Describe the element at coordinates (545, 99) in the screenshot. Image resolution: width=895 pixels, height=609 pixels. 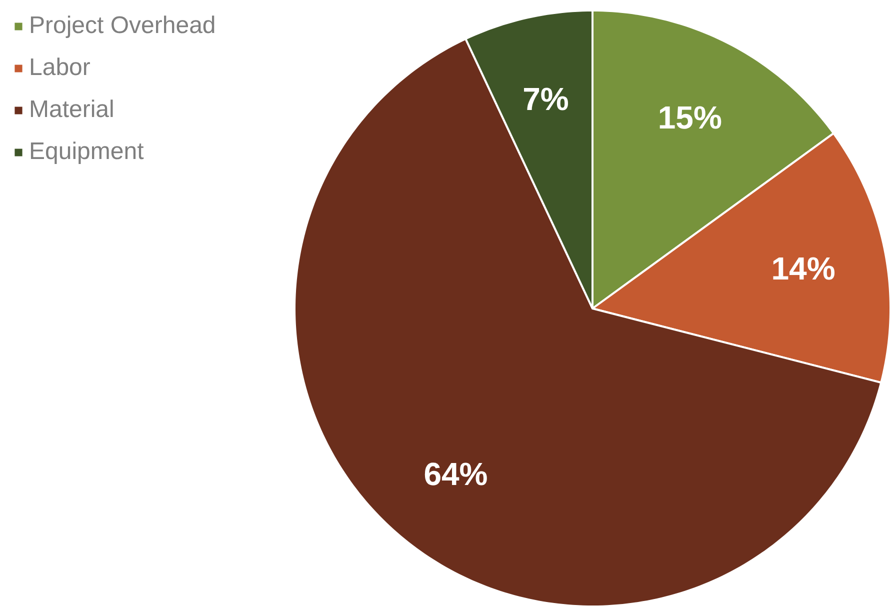
I see `data-label: 7%` at that location.